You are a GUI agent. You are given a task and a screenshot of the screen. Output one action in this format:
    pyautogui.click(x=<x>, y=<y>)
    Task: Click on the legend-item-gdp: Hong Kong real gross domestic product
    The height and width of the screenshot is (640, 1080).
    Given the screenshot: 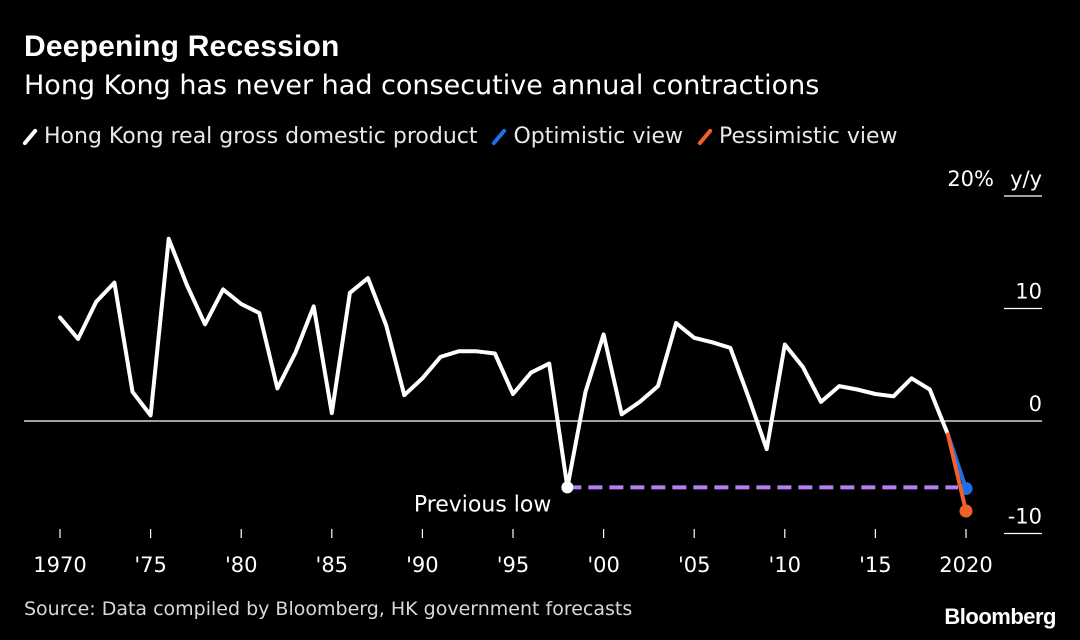 What is the action you would take?
    pyautogui.click(x=250, y=136)
    